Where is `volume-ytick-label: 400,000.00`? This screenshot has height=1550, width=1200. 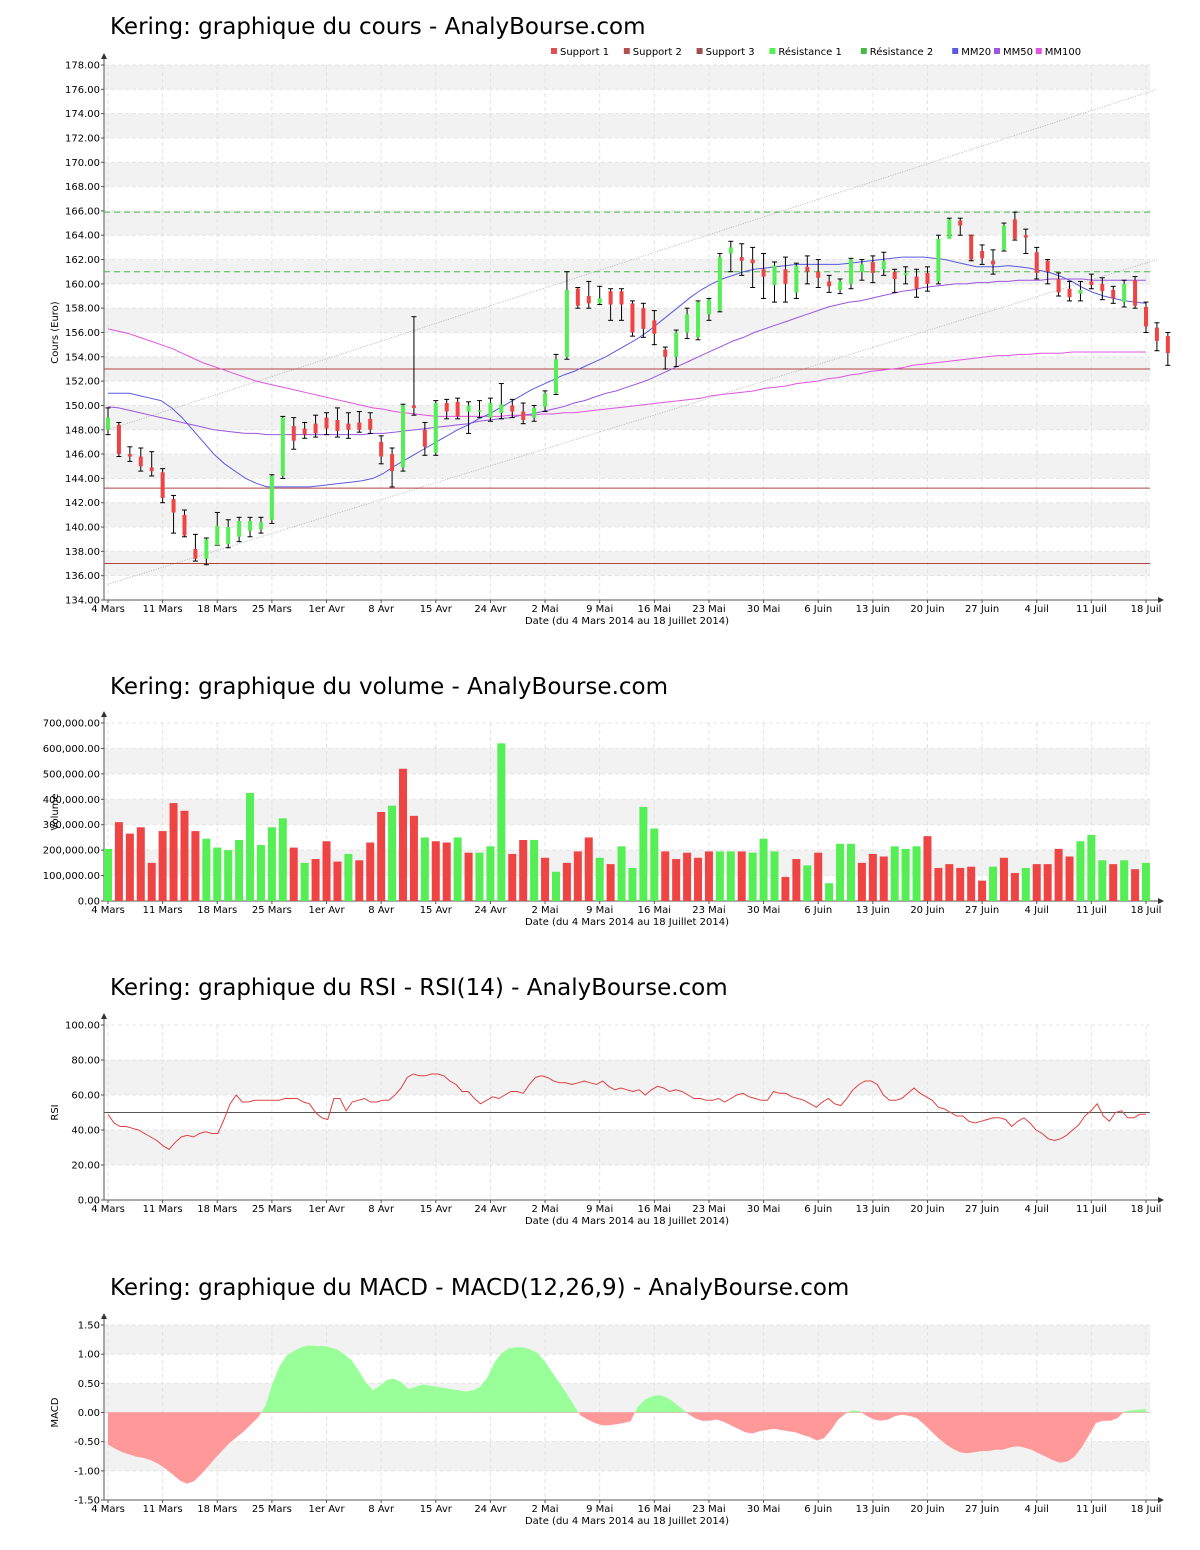 volume-ytick-label: 400,000.00 is located at coordinates (71, 800).